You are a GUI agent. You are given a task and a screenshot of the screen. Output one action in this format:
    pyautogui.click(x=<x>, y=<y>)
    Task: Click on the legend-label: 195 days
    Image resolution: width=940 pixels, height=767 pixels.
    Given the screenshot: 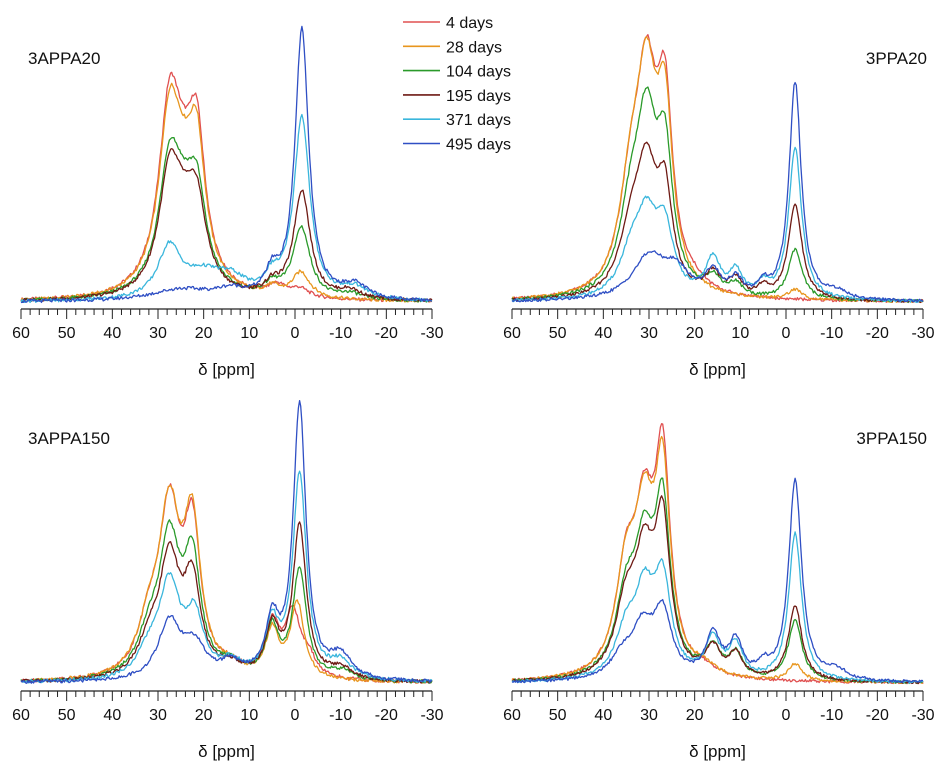 What is the action you would take?
    pyautogui.click(x=478, y=96)
    